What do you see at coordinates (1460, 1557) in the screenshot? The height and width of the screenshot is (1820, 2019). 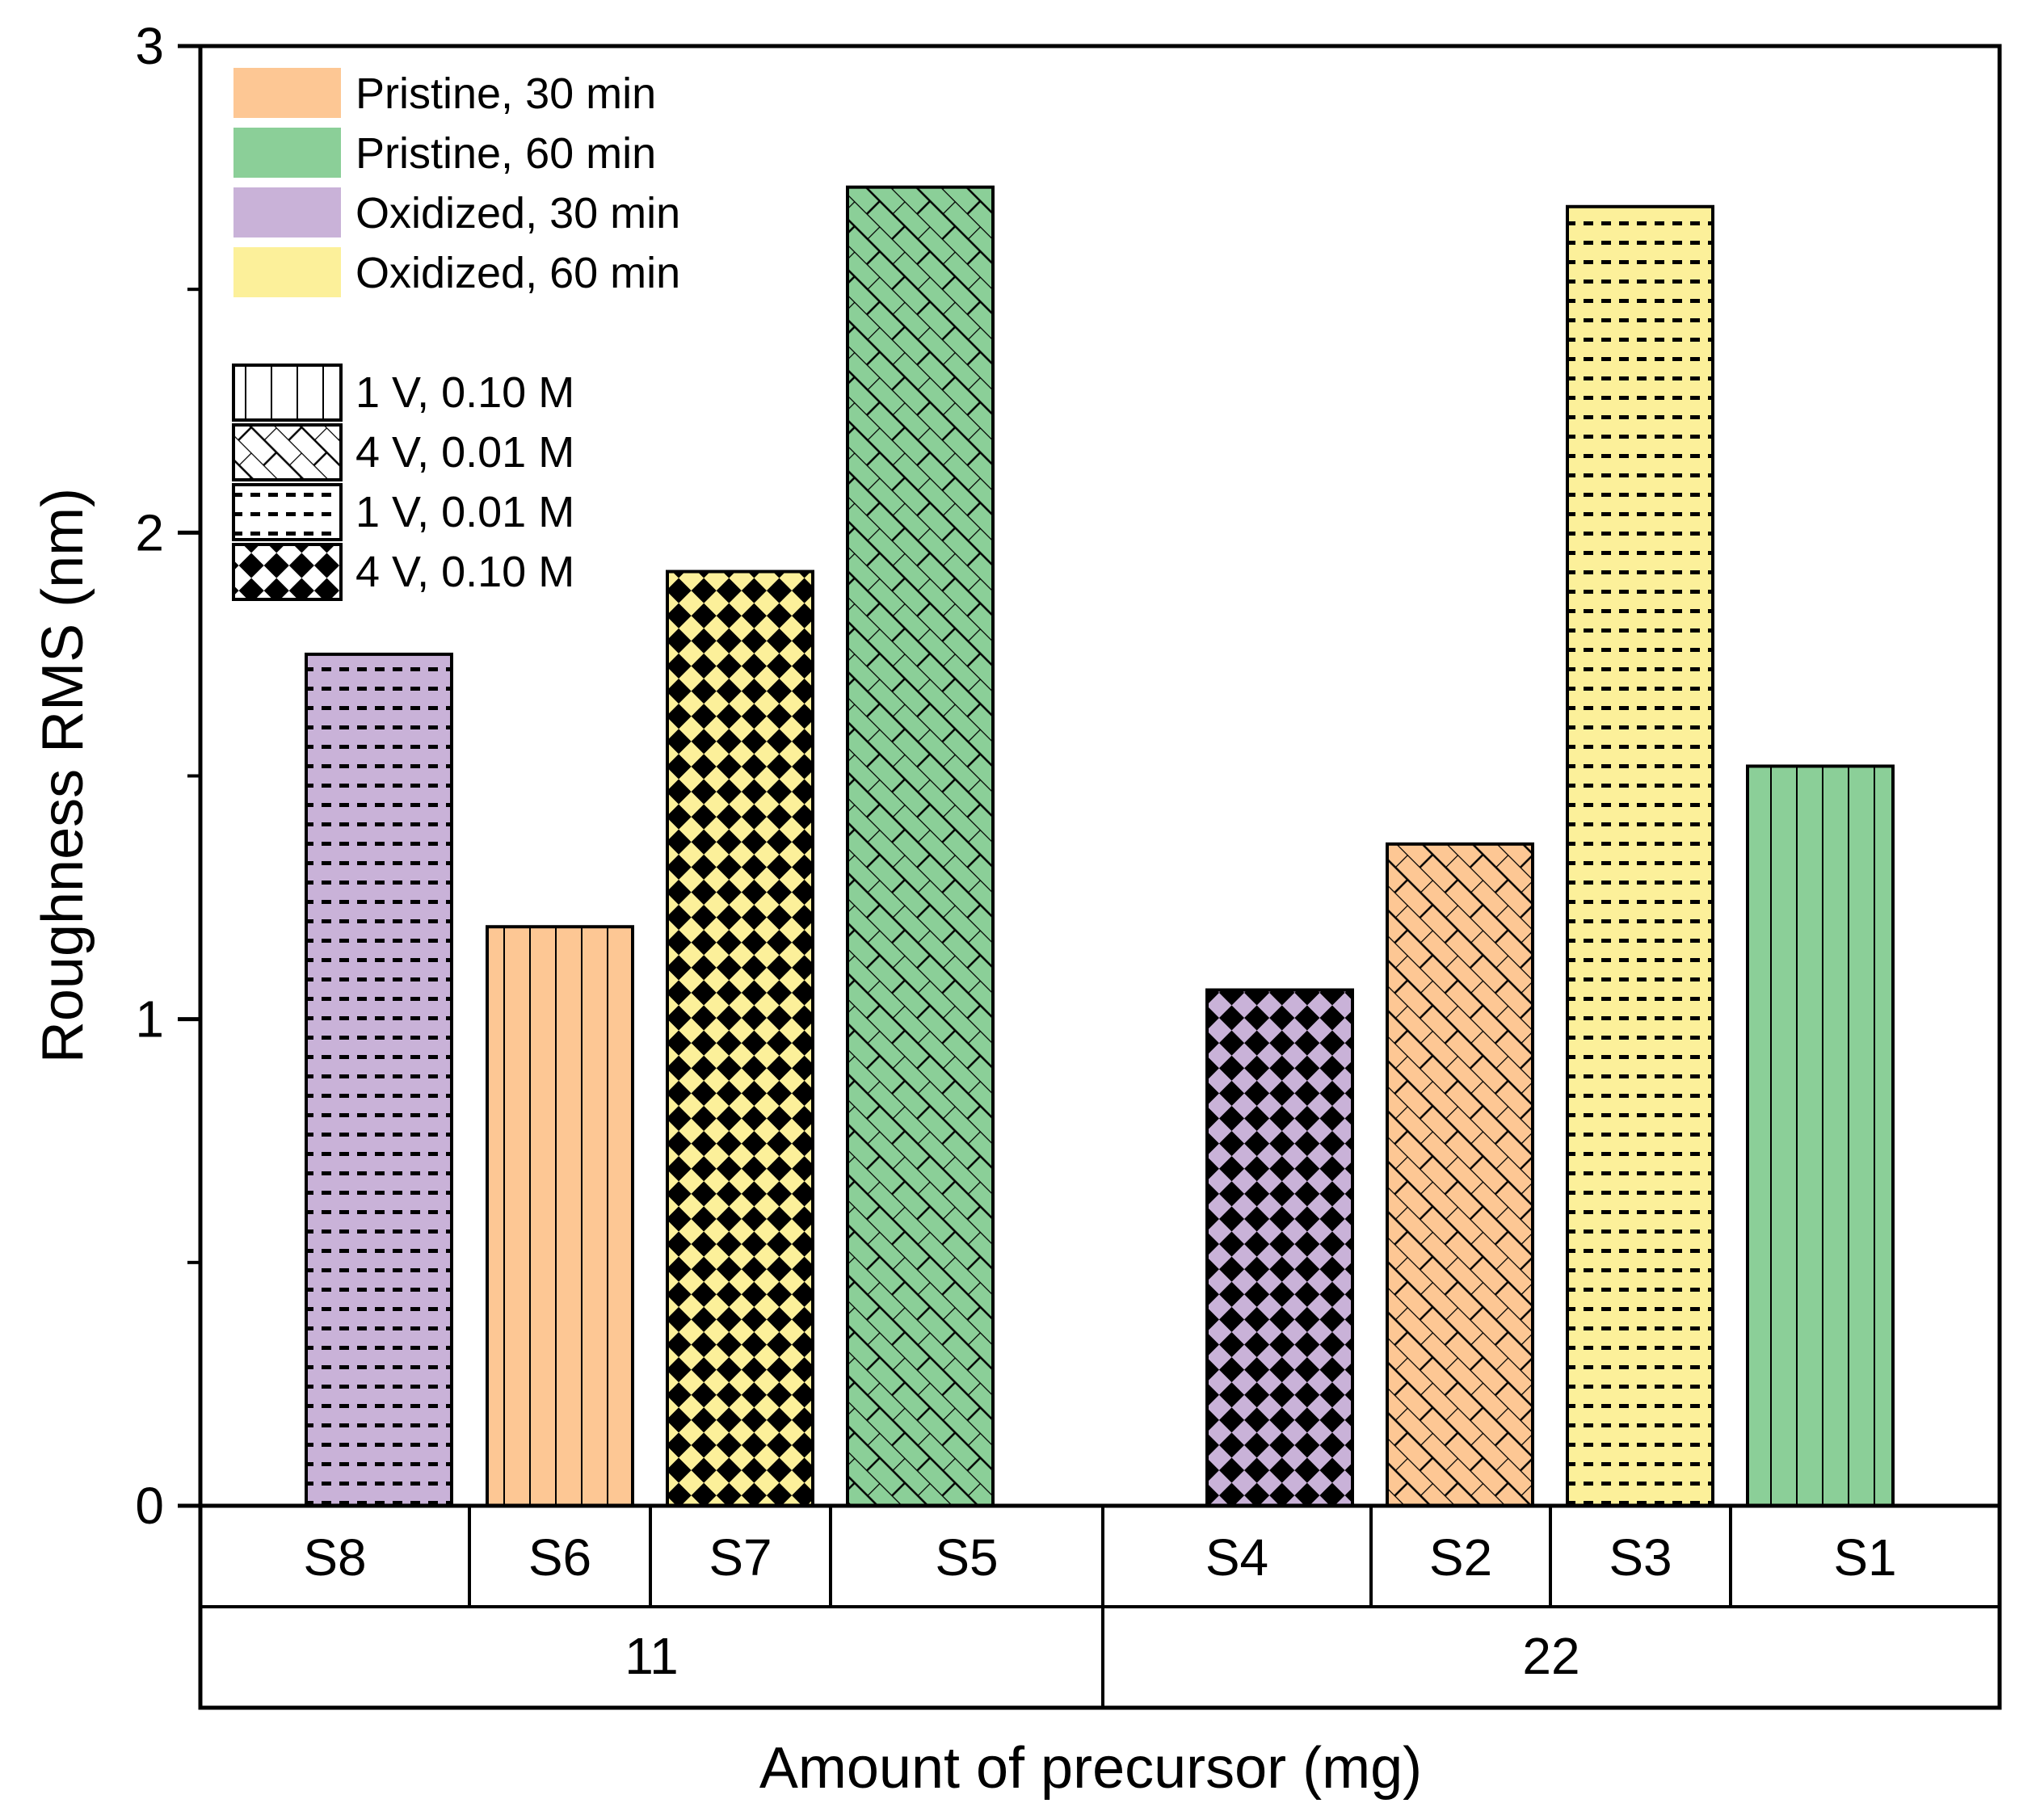 I see `sample-label: S2` at bounding box center [1460, 1557].